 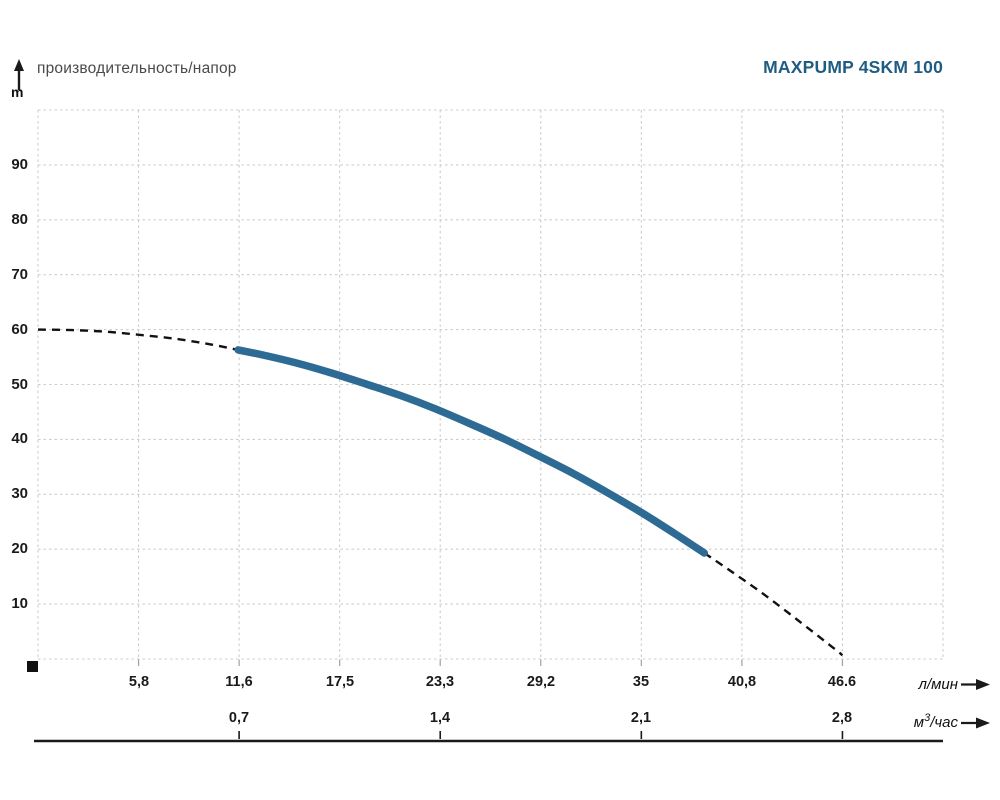 What do you see at coordinates (19, 274) in the screenshot?
I see `y-tick-label: 70` at bounding box center [19, 274].